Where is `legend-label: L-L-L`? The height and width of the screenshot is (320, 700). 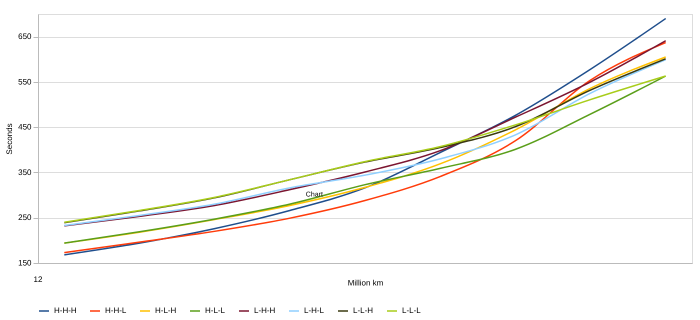
legend-label: L-L-L is located at coordinates (412, 310).